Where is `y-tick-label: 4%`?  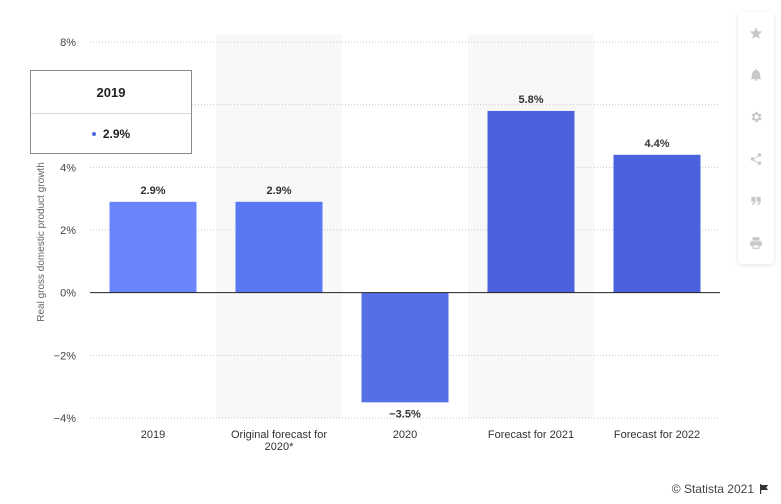 y-tick-label: 4% is located at coordinates (68, 168).